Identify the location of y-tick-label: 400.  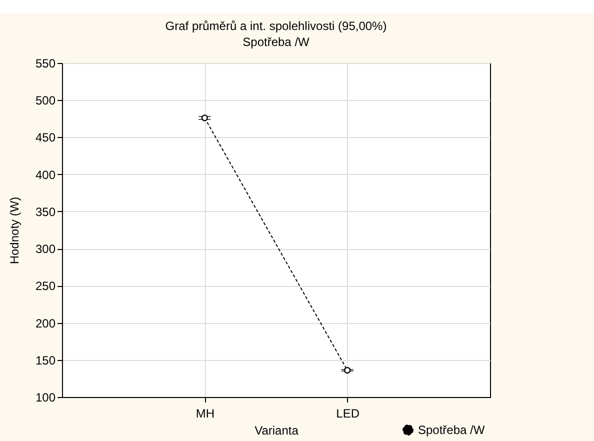
(45, 175).